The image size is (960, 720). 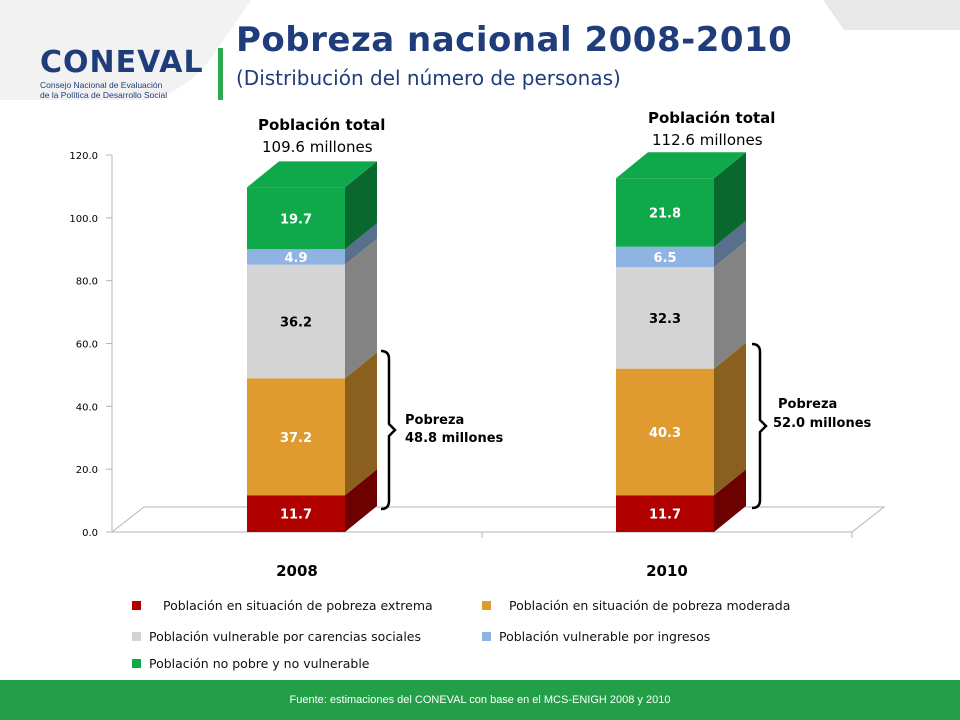 I want to click on data-label: 36.2, so click(x=296, y=323).